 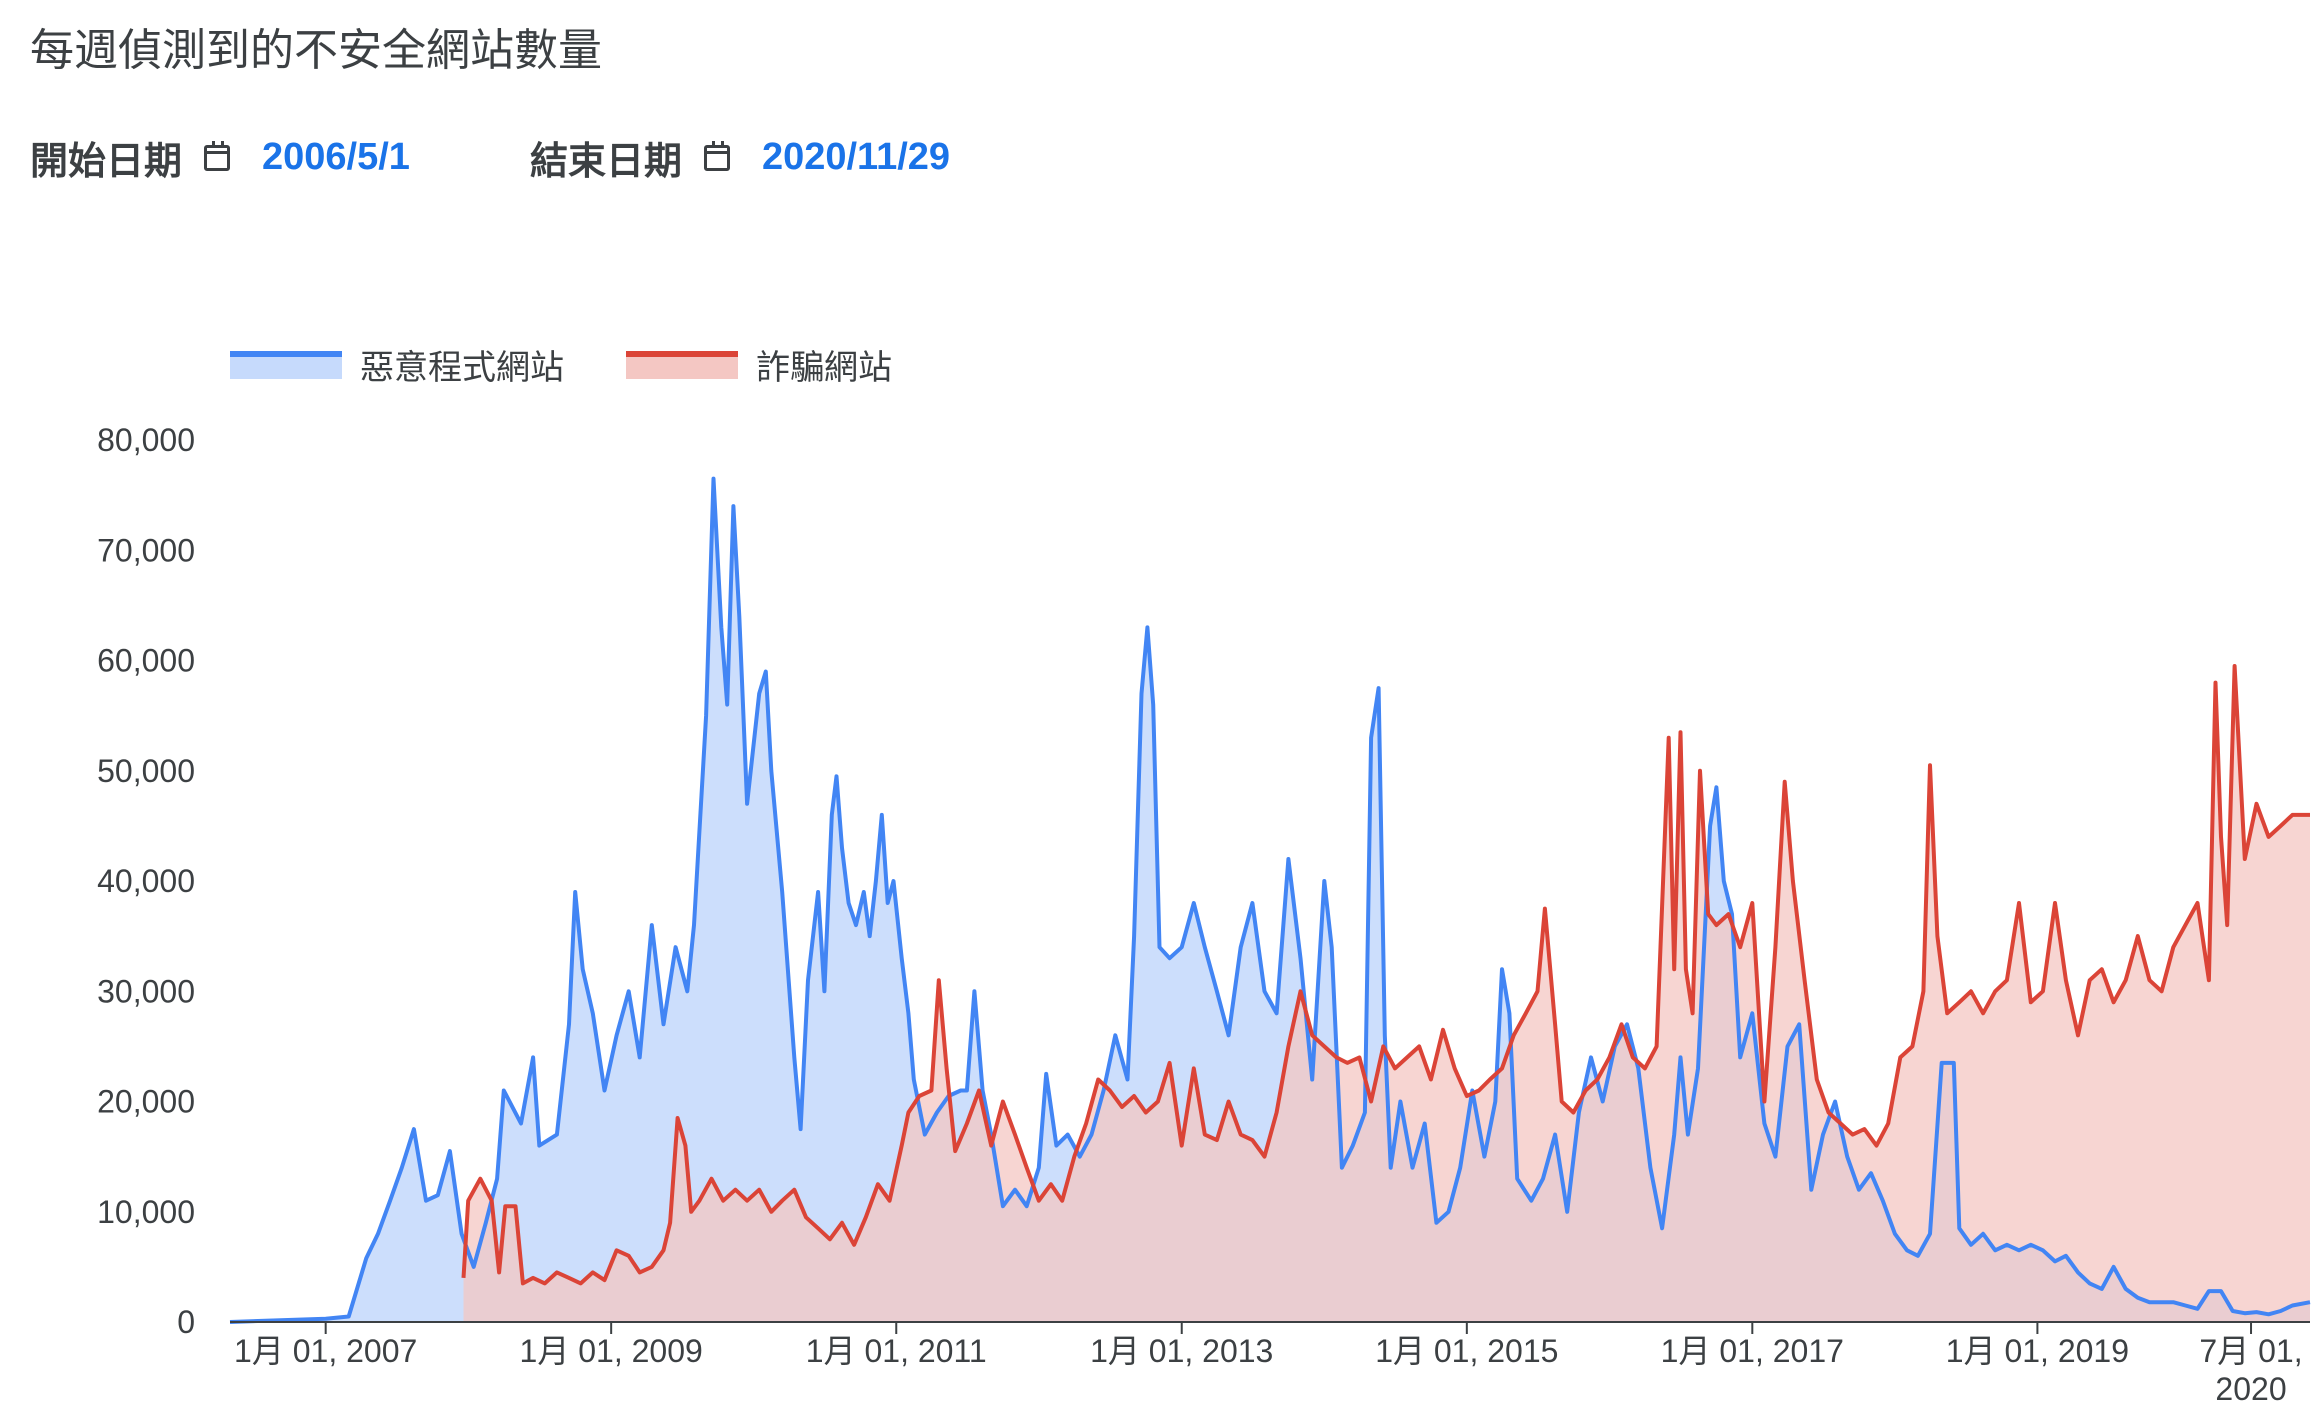 What do you see at coordinates (462, 368) in the screenshot?
I see `legend-label-malware: 惡意程式網站` at bounding box center [462, 368].